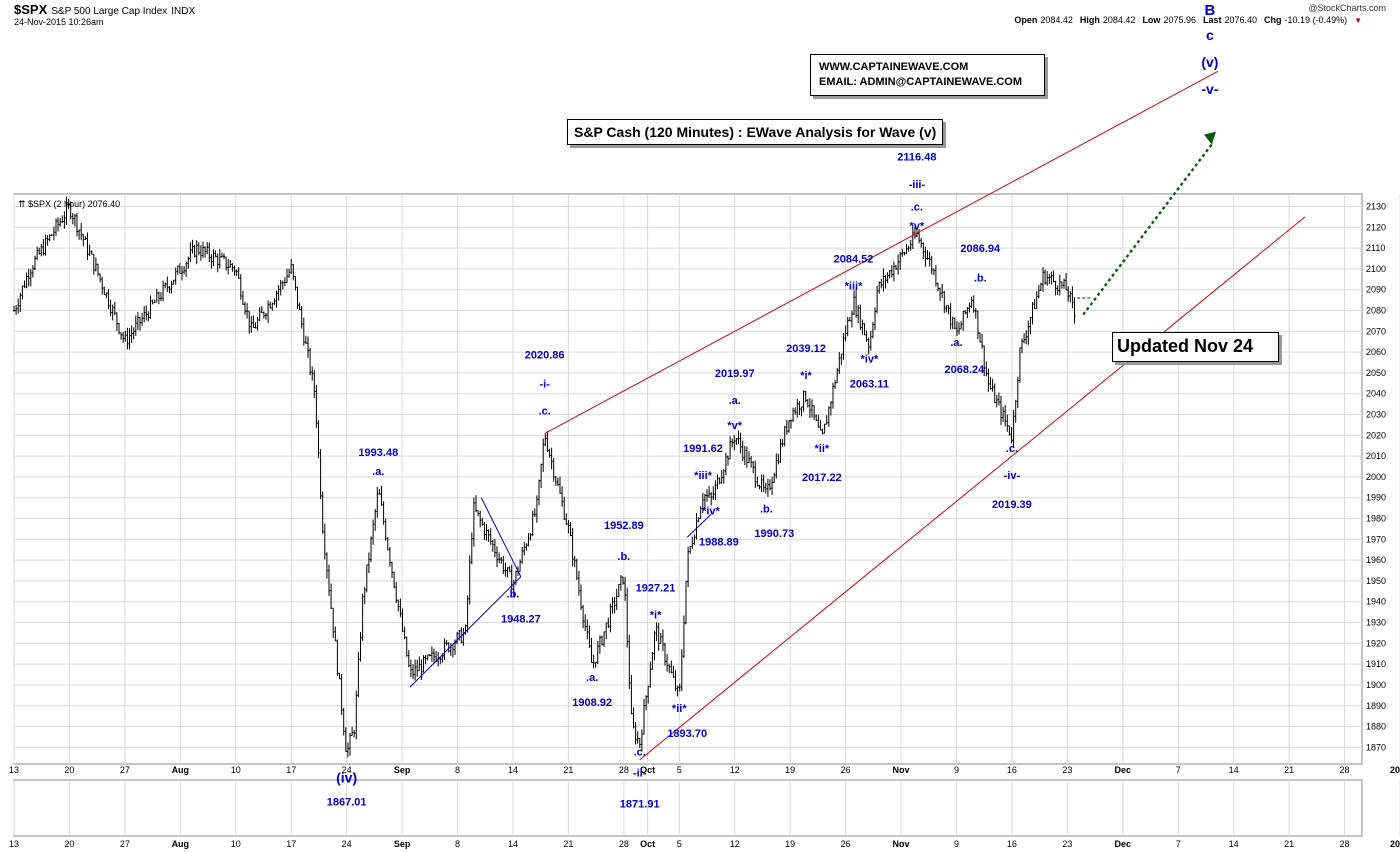 The height and width of the screenshot is (852, 1400). I want to click on y-tick-label: 2040, so click(1376, 394).